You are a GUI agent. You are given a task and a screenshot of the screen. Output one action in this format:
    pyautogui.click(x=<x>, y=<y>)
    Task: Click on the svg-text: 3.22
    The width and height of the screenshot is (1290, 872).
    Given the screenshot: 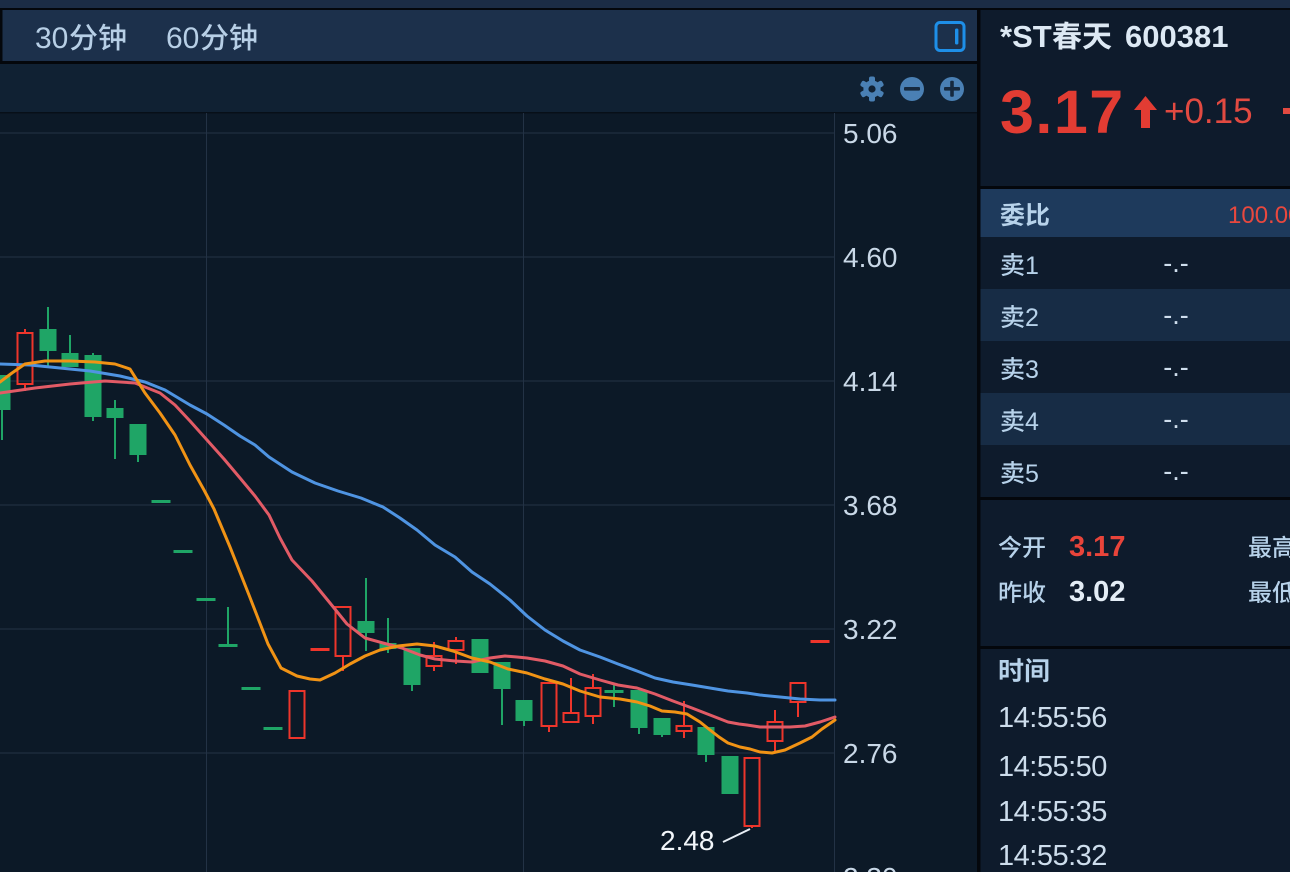 What is the action you would take?
    pyautogui.click(x=870, y=629)
    